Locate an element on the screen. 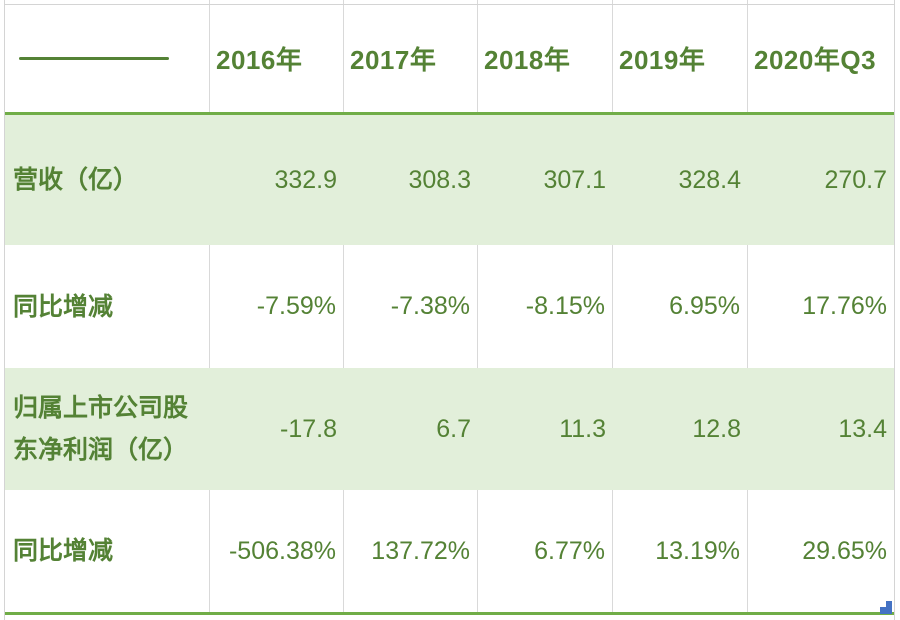 This screenshot has height=620, width=900. table-cell: 137.72% is located at coordinates (411, 551).